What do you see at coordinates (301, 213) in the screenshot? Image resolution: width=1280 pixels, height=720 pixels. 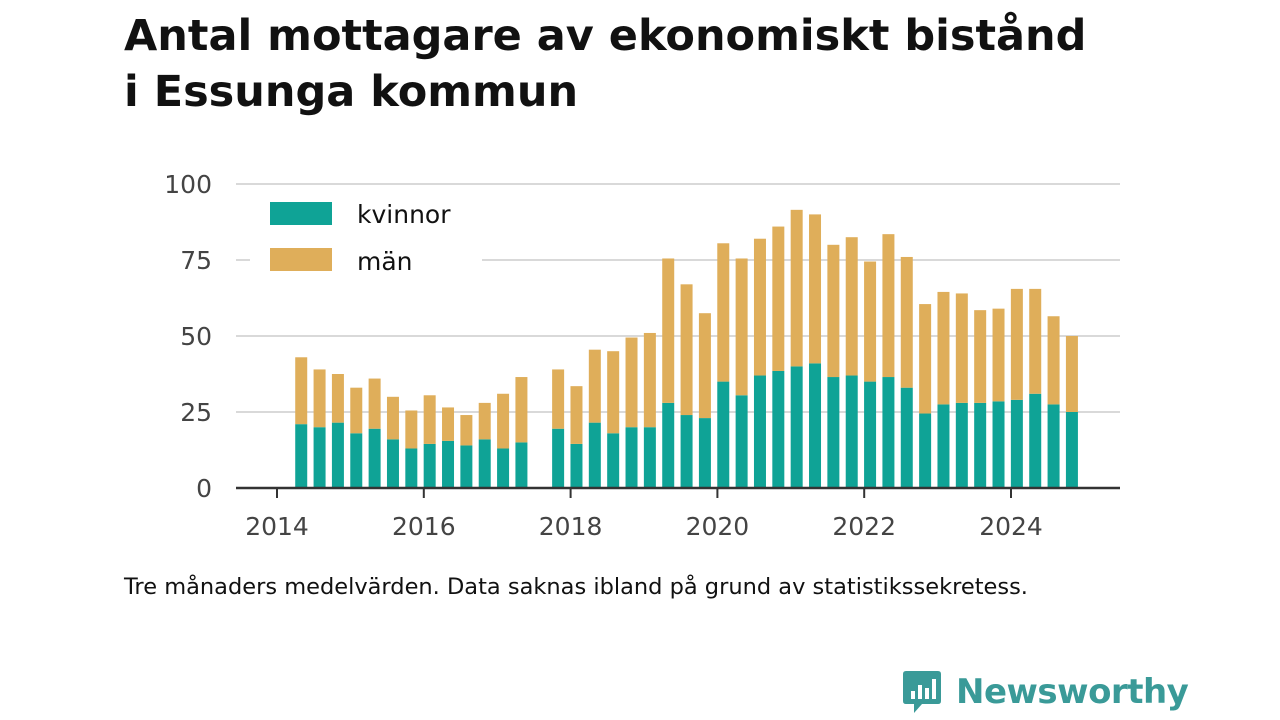 I see `legend-swatch-kvinnor` at bounding box center [301, 213].